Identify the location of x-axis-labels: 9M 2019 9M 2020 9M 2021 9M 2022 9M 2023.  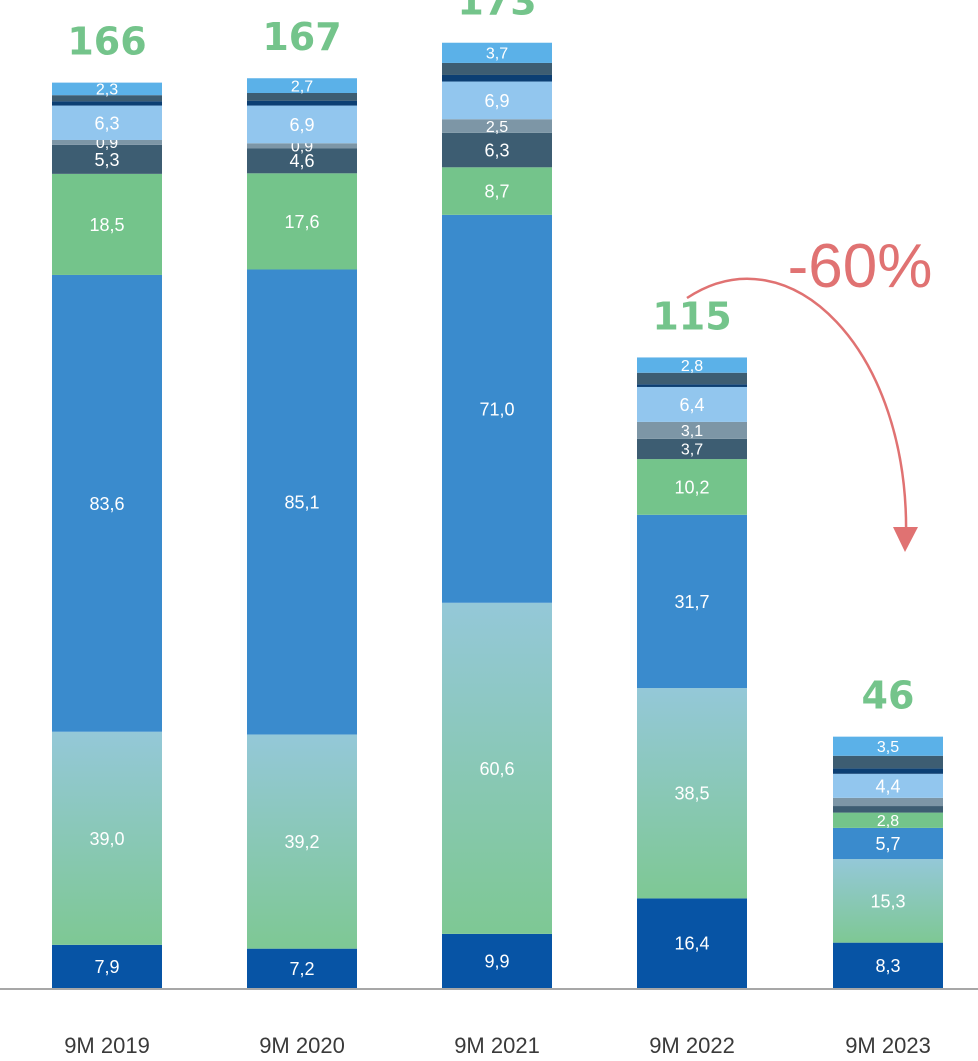
(497, 1045).